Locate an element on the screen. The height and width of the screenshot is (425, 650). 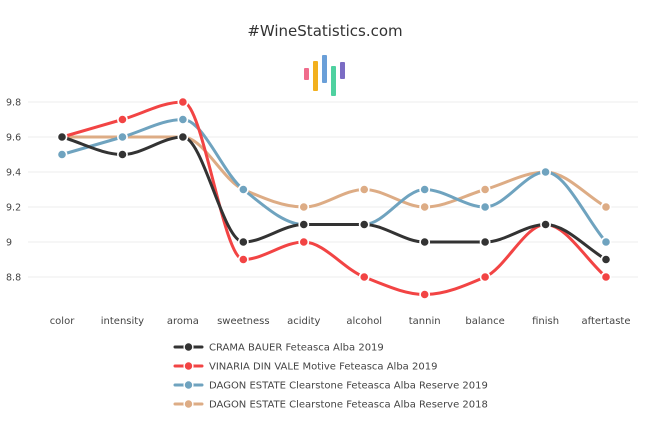
point-1-acidity is located at coordinates (304, 224).